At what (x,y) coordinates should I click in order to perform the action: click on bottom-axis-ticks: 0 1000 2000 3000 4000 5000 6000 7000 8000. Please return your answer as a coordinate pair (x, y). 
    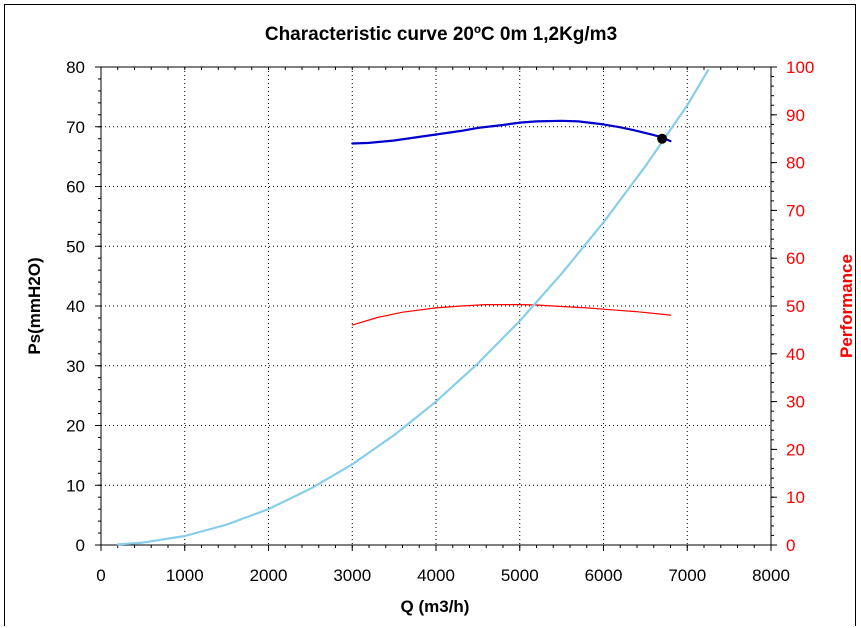
    Looking at the image, I should click on (443, 565).